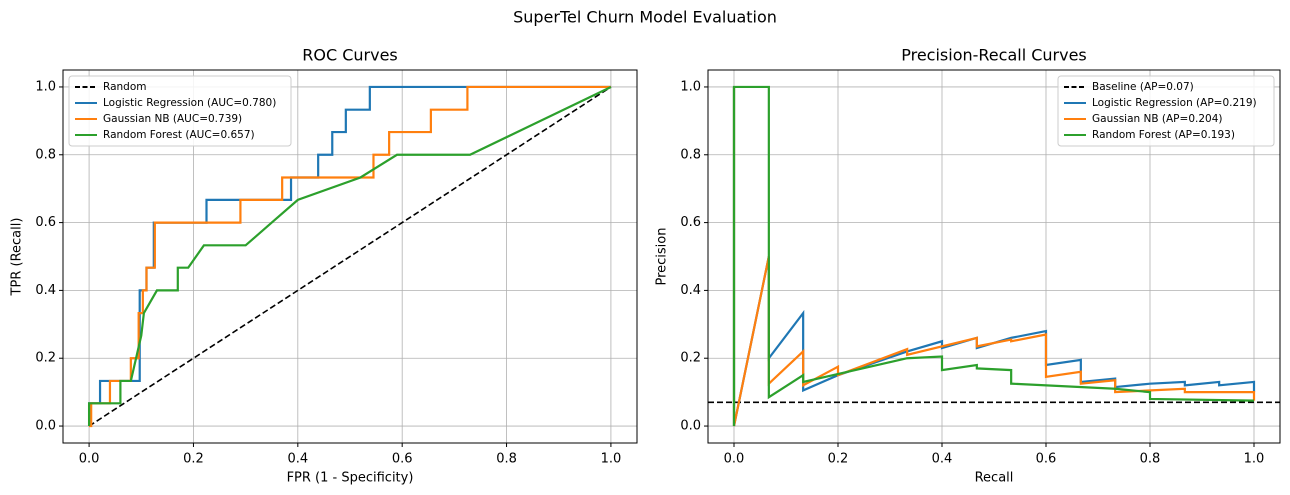  What do you see at coordinates (645, 17) in the screenshot?
I see `figure-title: SuperTel Churn Model Evaluation` at bounding box center [645, 17].